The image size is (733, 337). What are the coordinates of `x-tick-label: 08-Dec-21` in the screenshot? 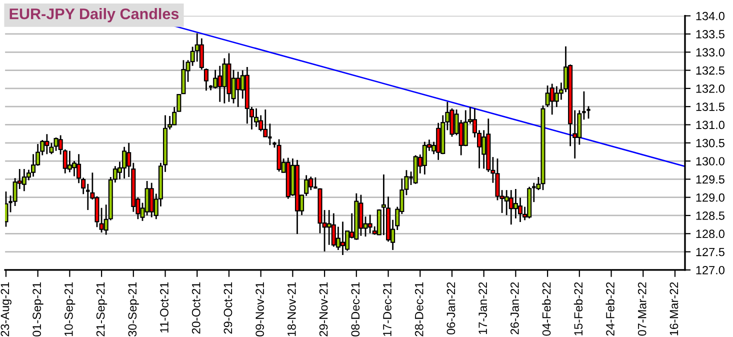 It's located at (355, 309).